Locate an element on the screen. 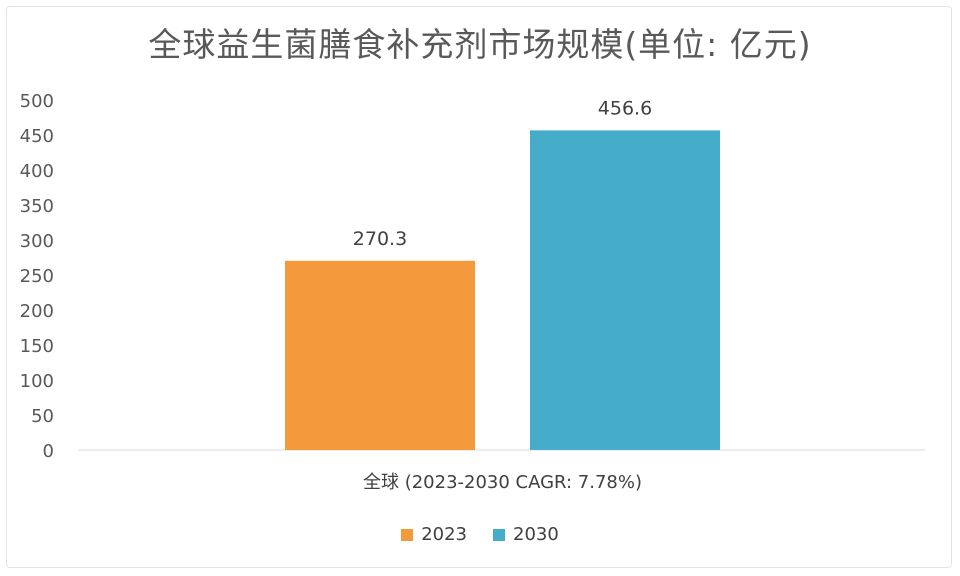 The width and height of the screenshot is (960, 576). legend-swatch-2023 is located at coordinates (407, 534).